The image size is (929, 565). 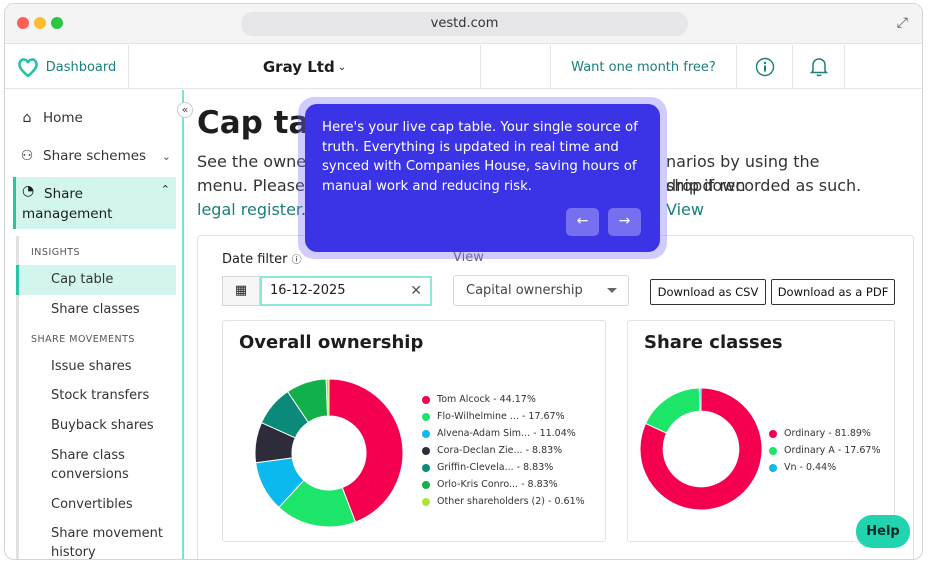 I want to click on legend-label: Alvena-Adam Sim... - 11.04%, so click(x=506, y=433).